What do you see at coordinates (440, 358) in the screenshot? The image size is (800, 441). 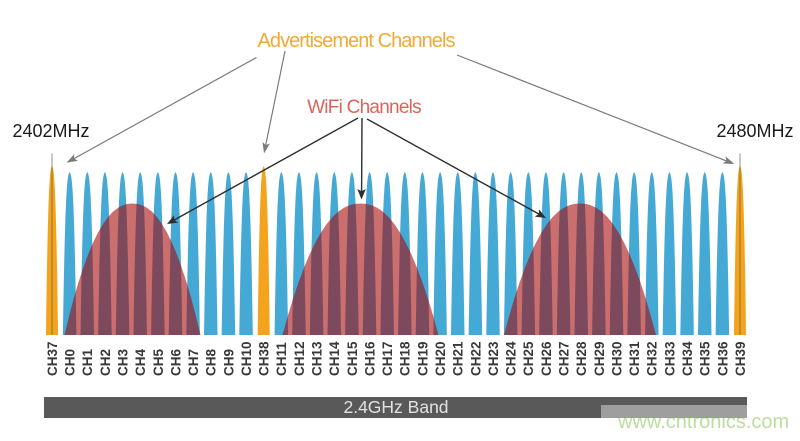 I see `svg-text: CH20` at bounding box center [440, 358].